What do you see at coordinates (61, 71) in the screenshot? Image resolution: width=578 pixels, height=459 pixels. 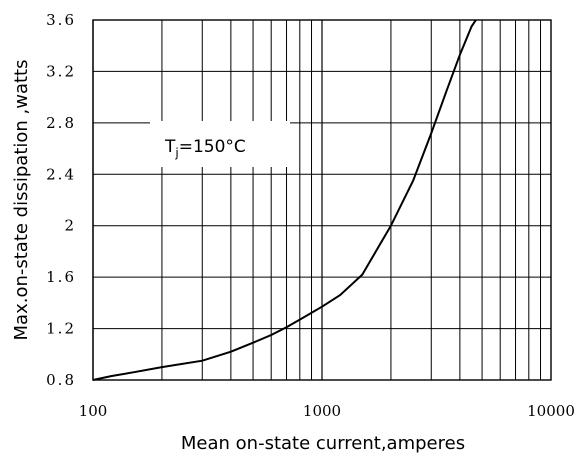 I see `y-tick-label: 3.2` at bounding box center [61, 71].